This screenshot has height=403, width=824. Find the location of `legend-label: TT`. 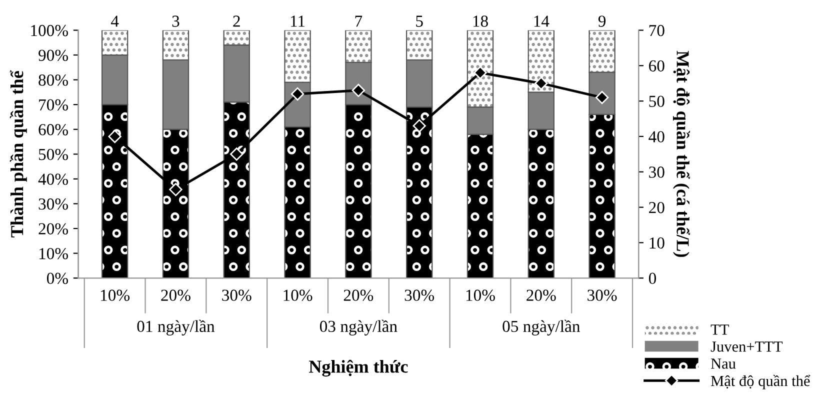

legend-label: TT is located at coordinates (719, 329).